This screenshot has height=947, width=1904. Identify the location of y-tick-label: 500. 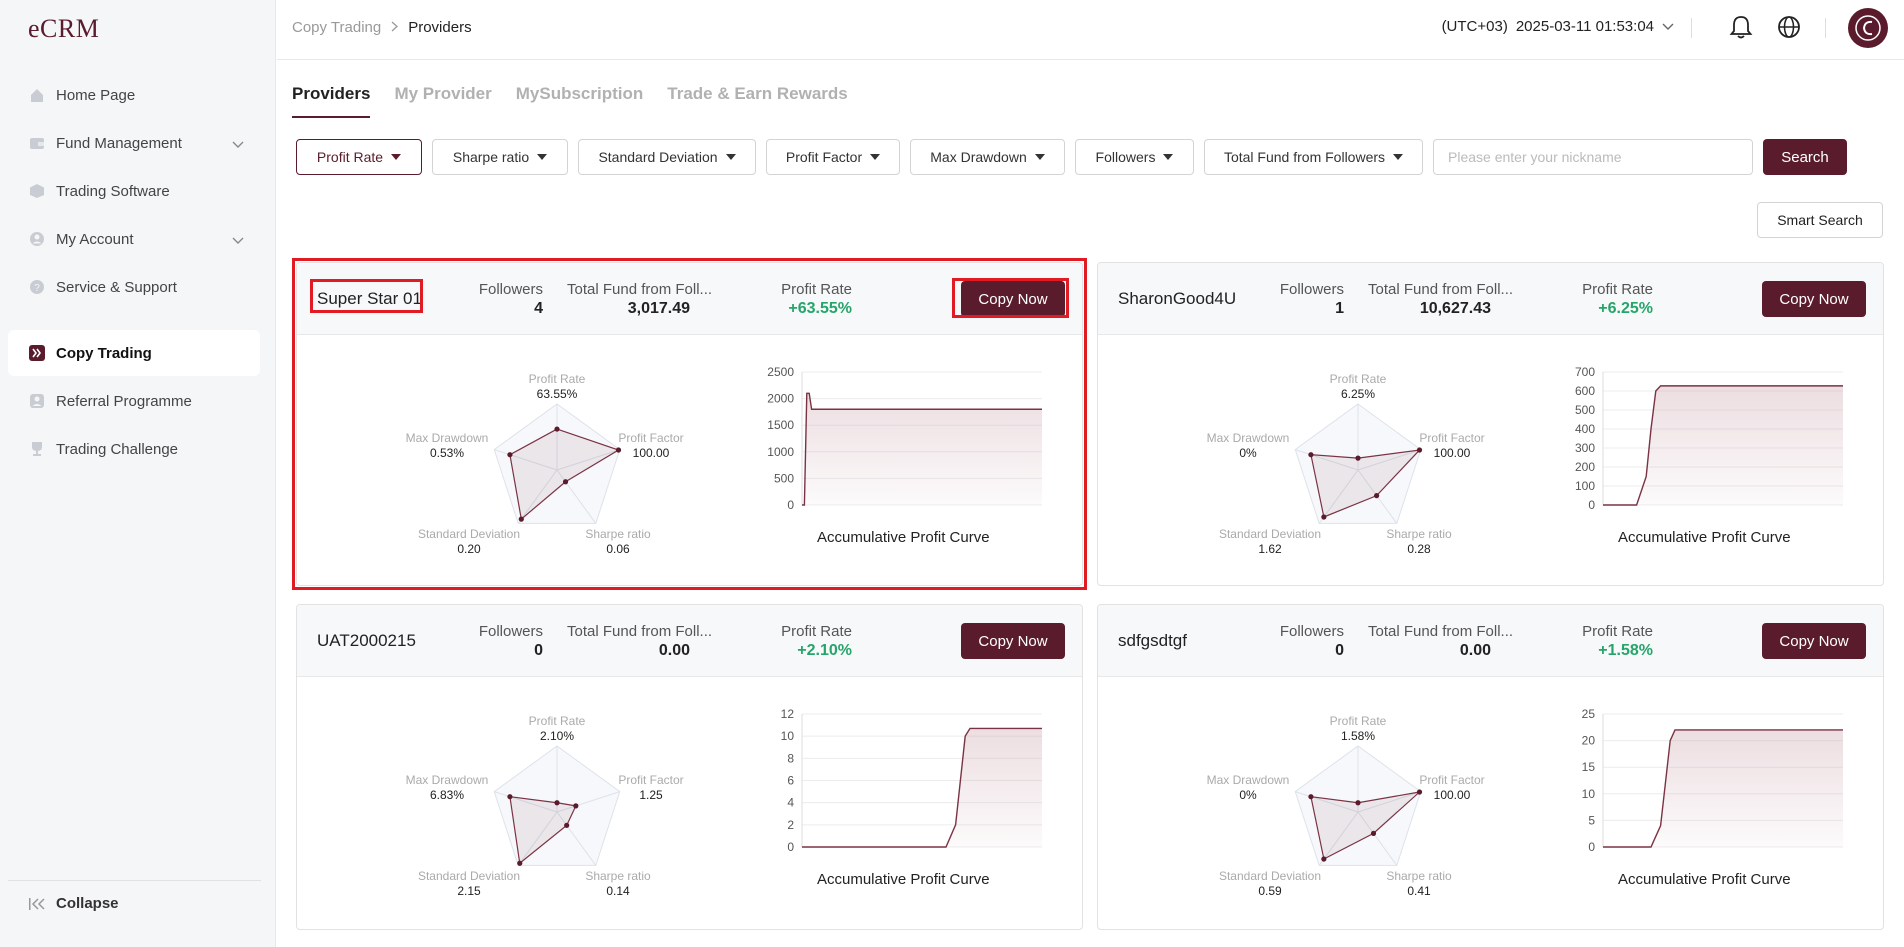
(784, 478).